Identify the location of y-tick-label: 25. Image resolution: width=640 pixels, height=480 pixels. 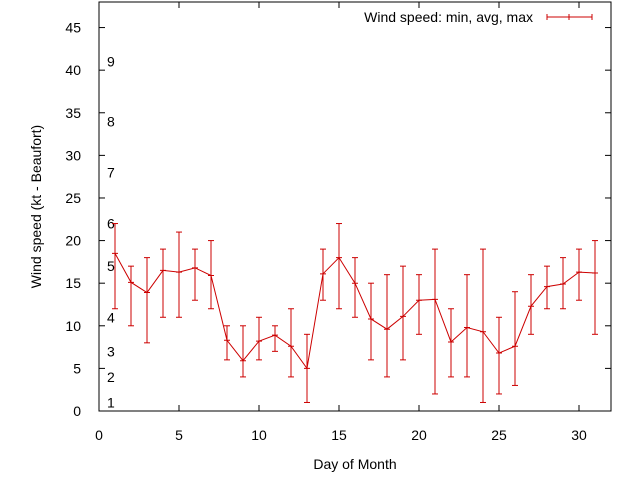
(73, 198).